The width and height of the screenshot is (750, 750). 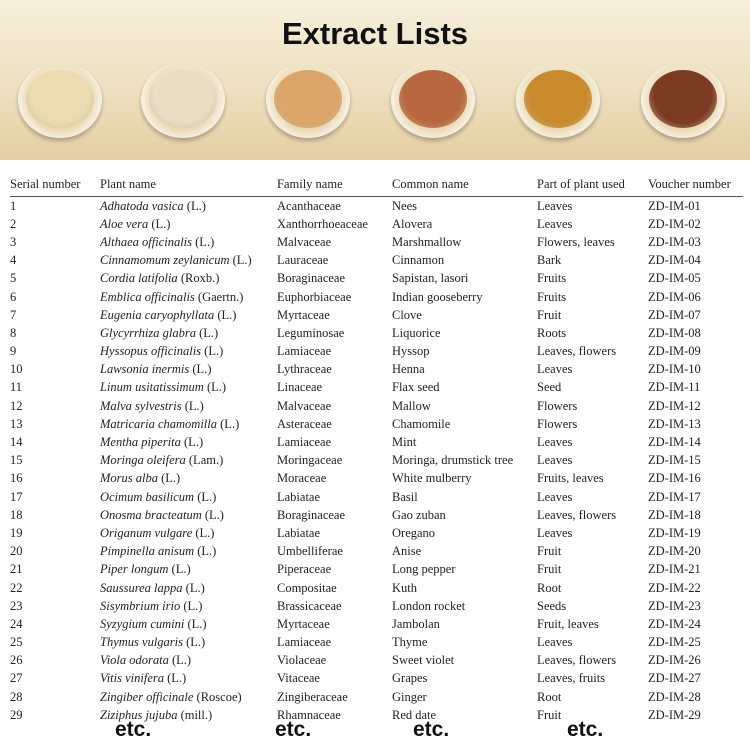 I want to click on voucher-number: ZD-IM-20, so click(x=674, y=551).